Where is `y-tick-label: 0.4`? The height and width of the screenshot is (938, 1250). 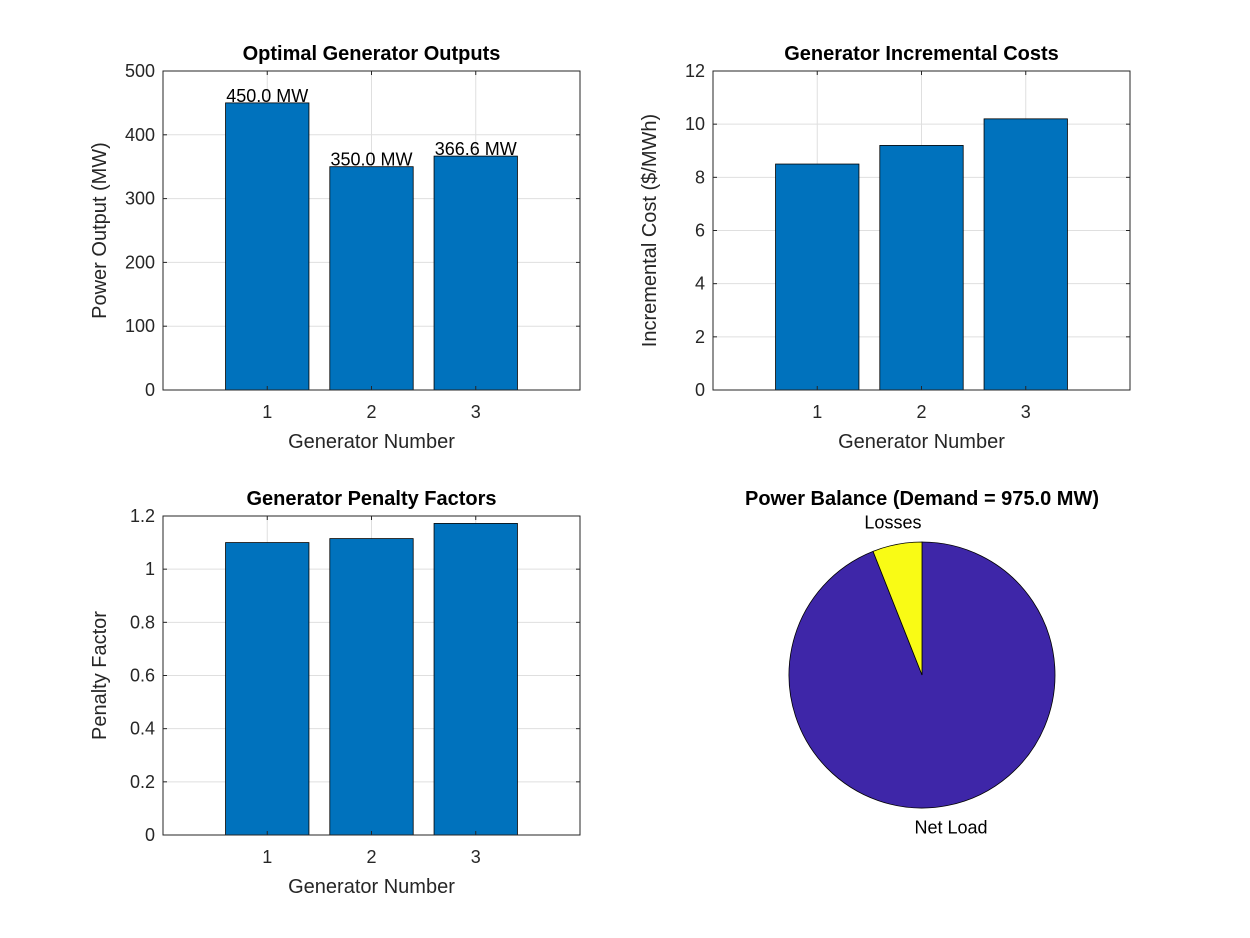 y-tick-label: 0.4 is located at coordinates (142, 729).